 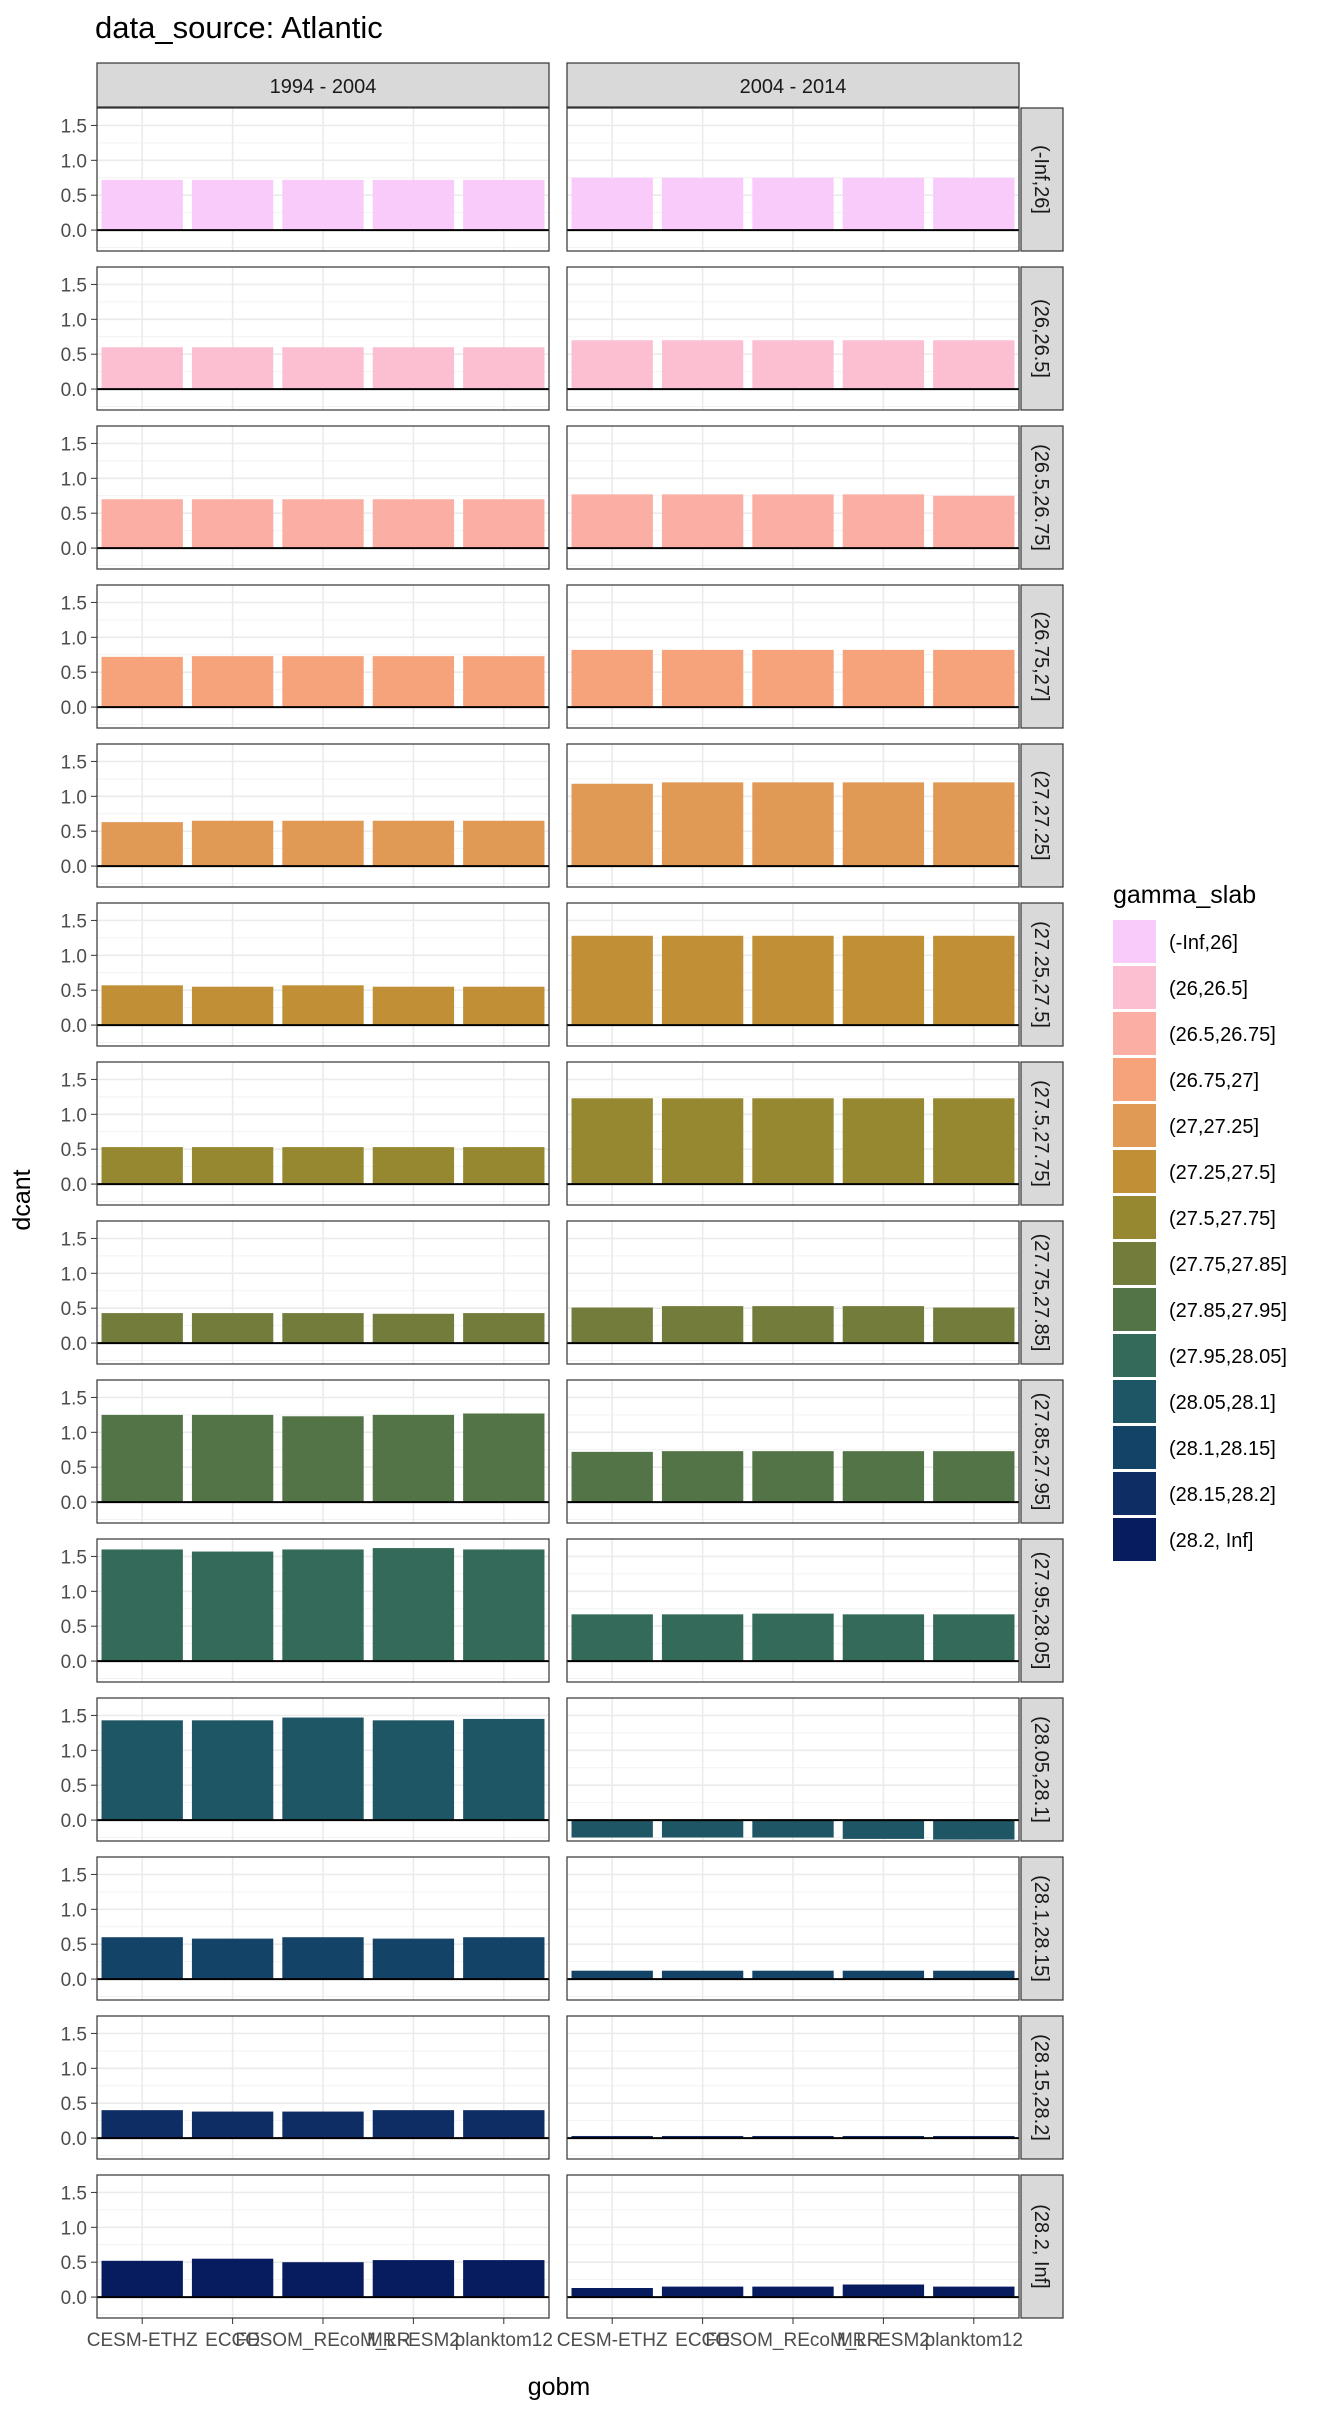 What do you see at coordinates (1203, 943) in the screenshot?
I see `legend-label: (-Inf,26]` at bounding box center [1203, 943].